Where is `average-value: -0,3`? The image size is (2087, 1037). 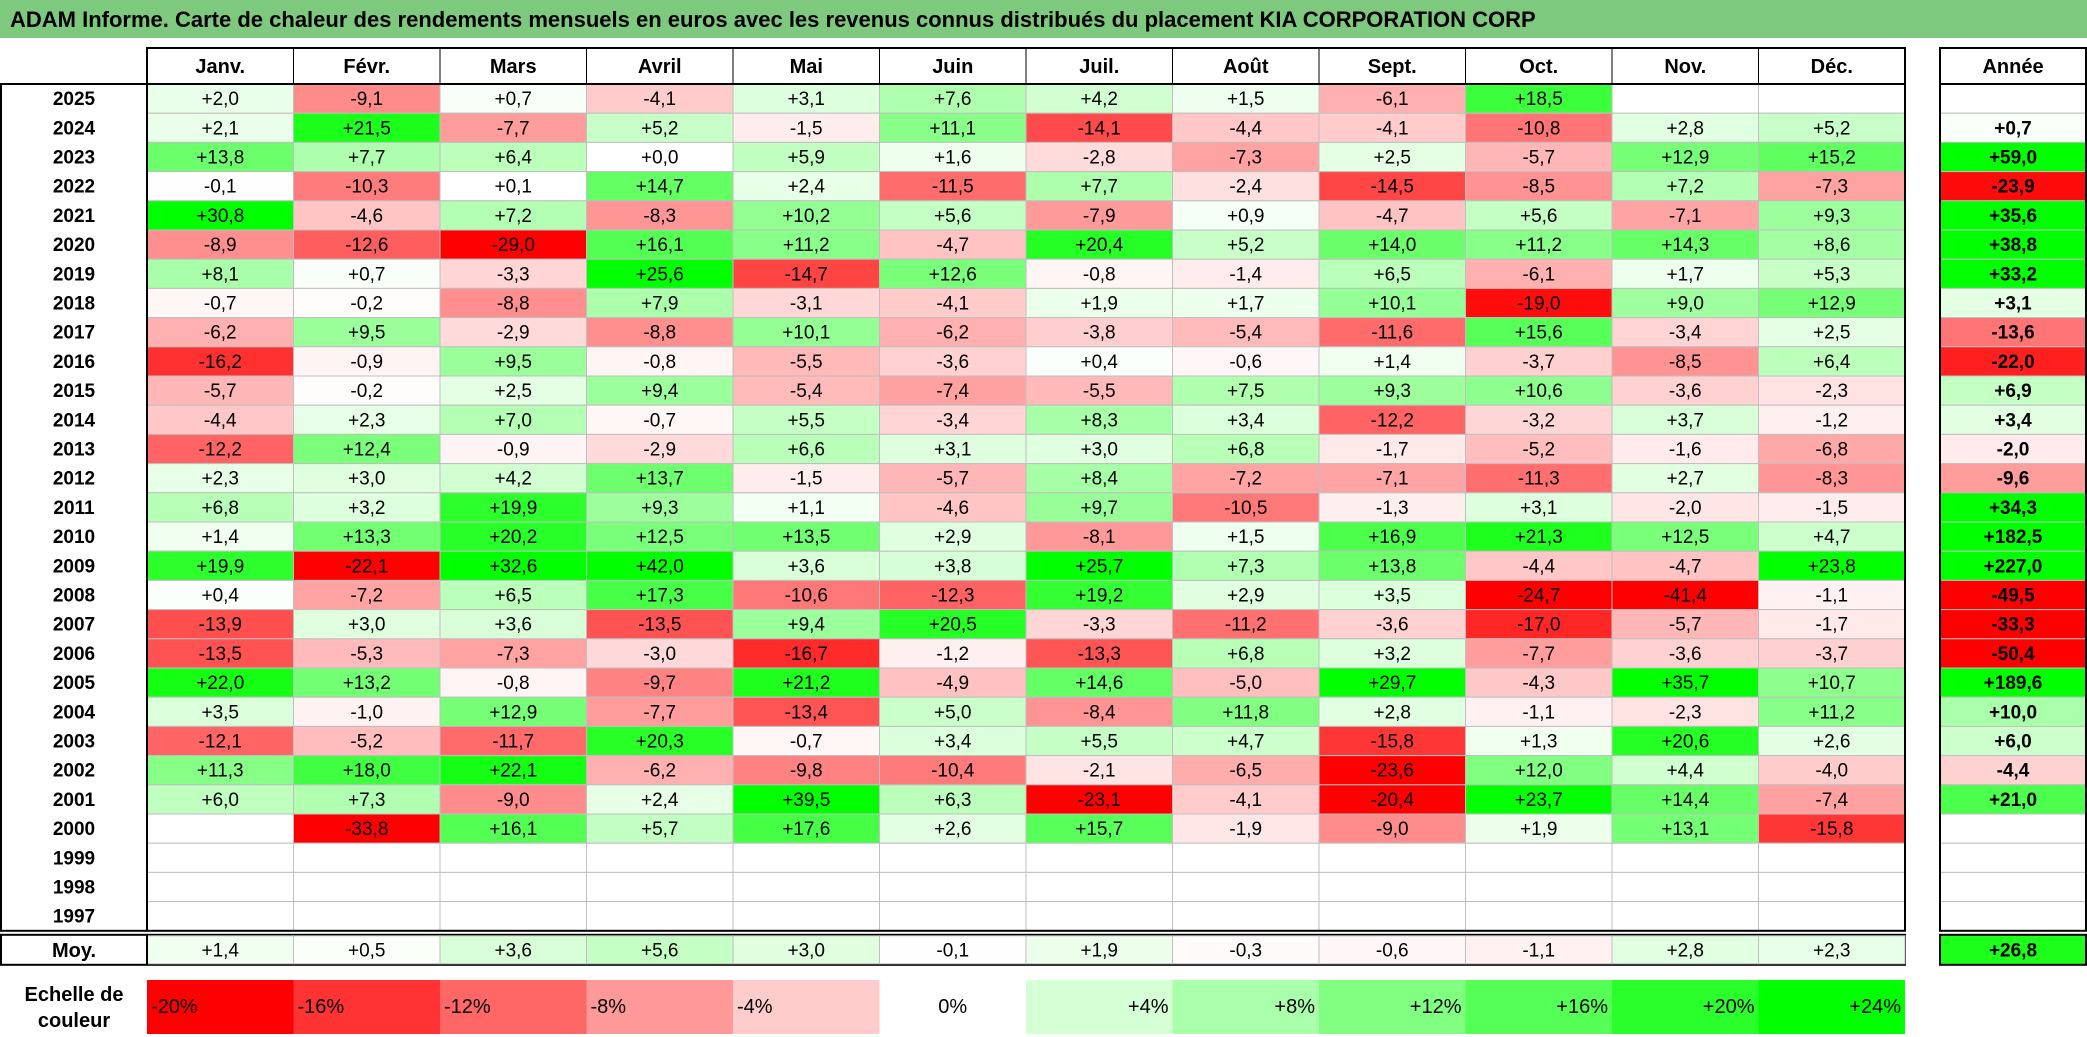
average-value: -0,3 is located at coordinates (1245, 950).